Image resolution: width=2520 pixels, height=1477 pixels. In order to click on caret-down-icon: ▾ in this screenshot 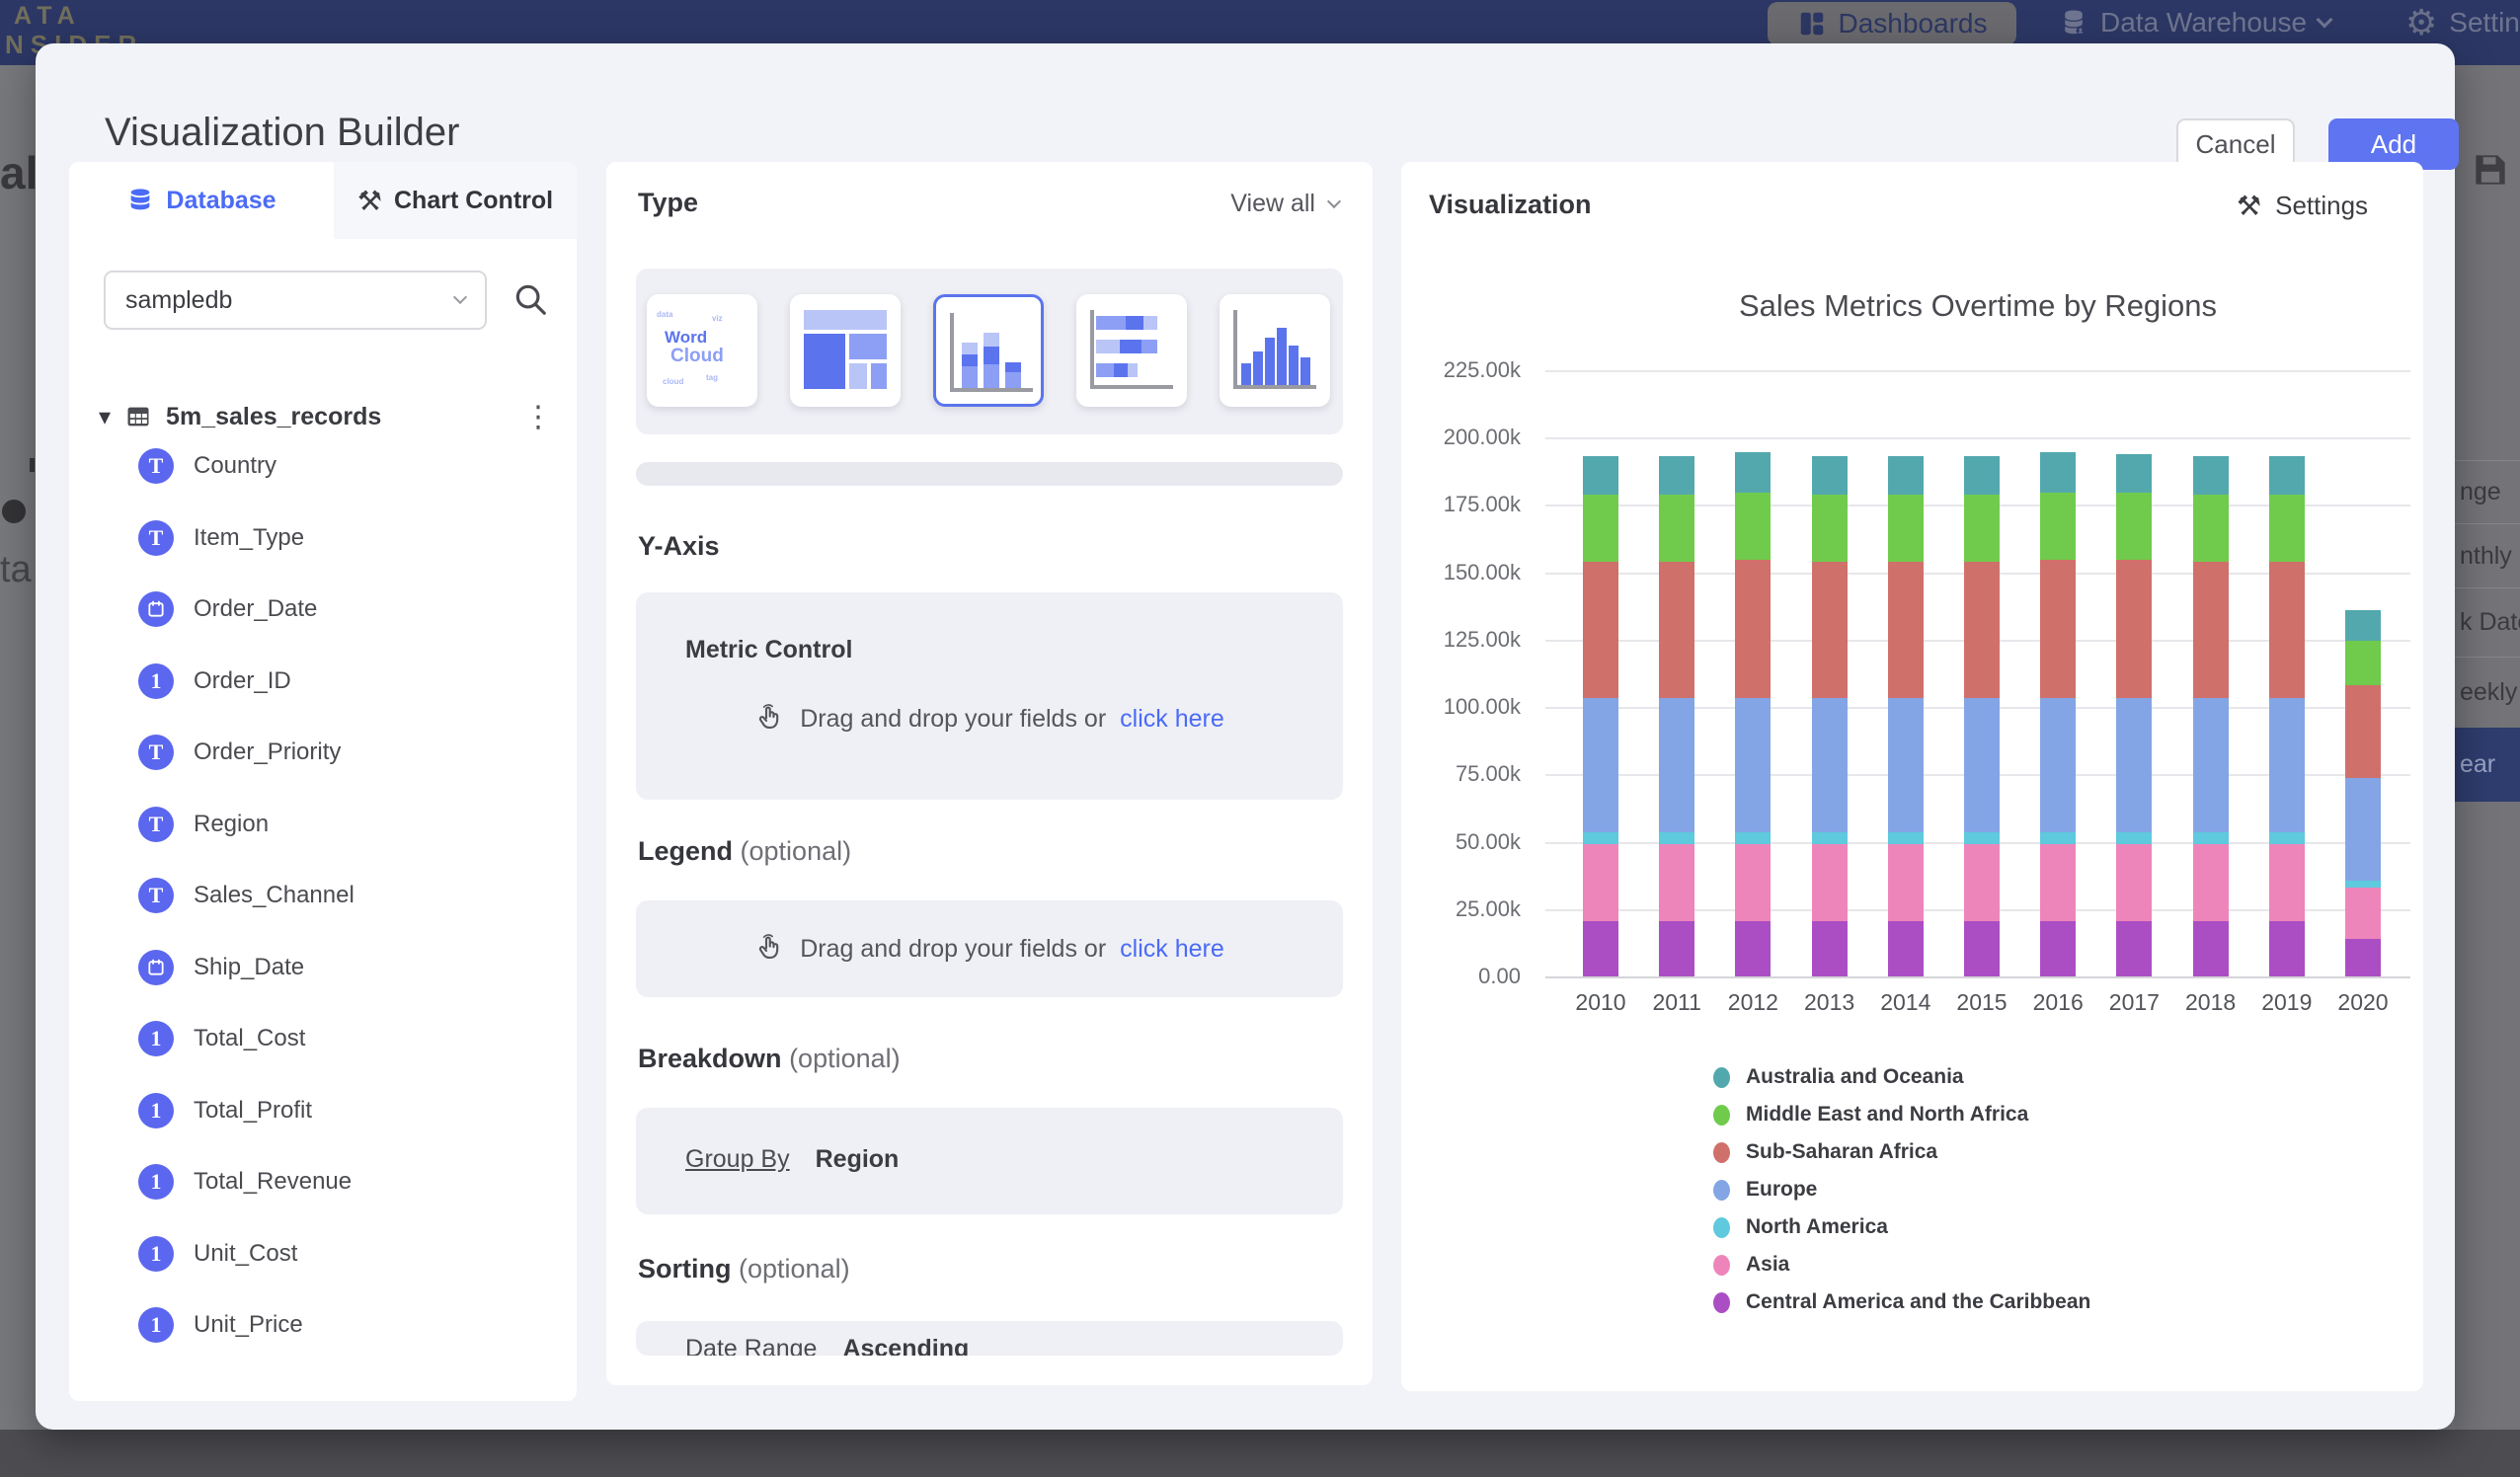, I will do `click(106, 416)`.